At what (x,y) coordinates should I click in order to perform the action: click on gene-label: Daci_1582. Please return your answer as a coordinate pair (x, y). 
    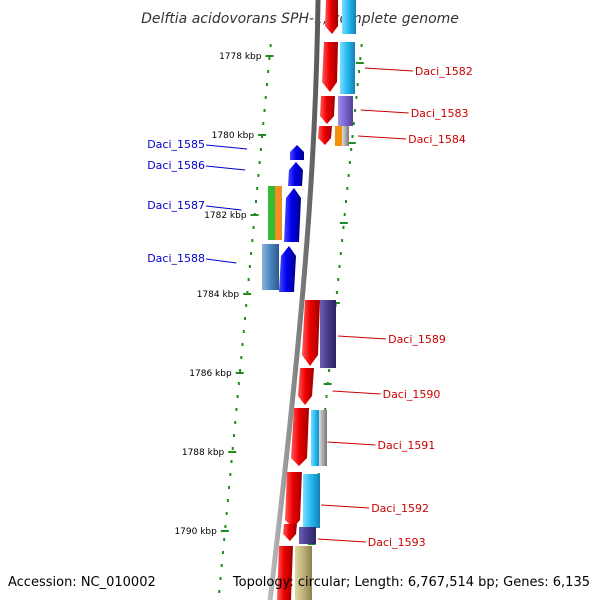
    Looking at the image, I should click on (444, 71).